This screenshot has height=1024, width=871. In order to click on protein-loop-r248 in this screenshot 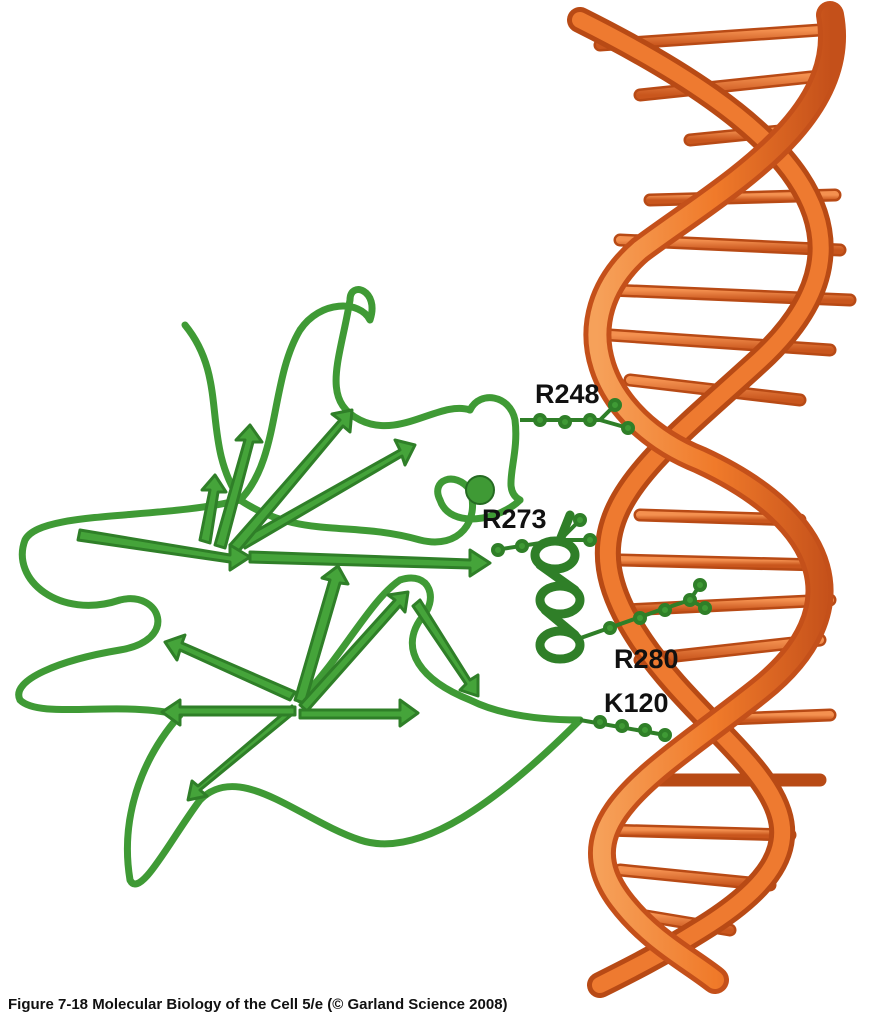, I will do `click(495, 449)`.